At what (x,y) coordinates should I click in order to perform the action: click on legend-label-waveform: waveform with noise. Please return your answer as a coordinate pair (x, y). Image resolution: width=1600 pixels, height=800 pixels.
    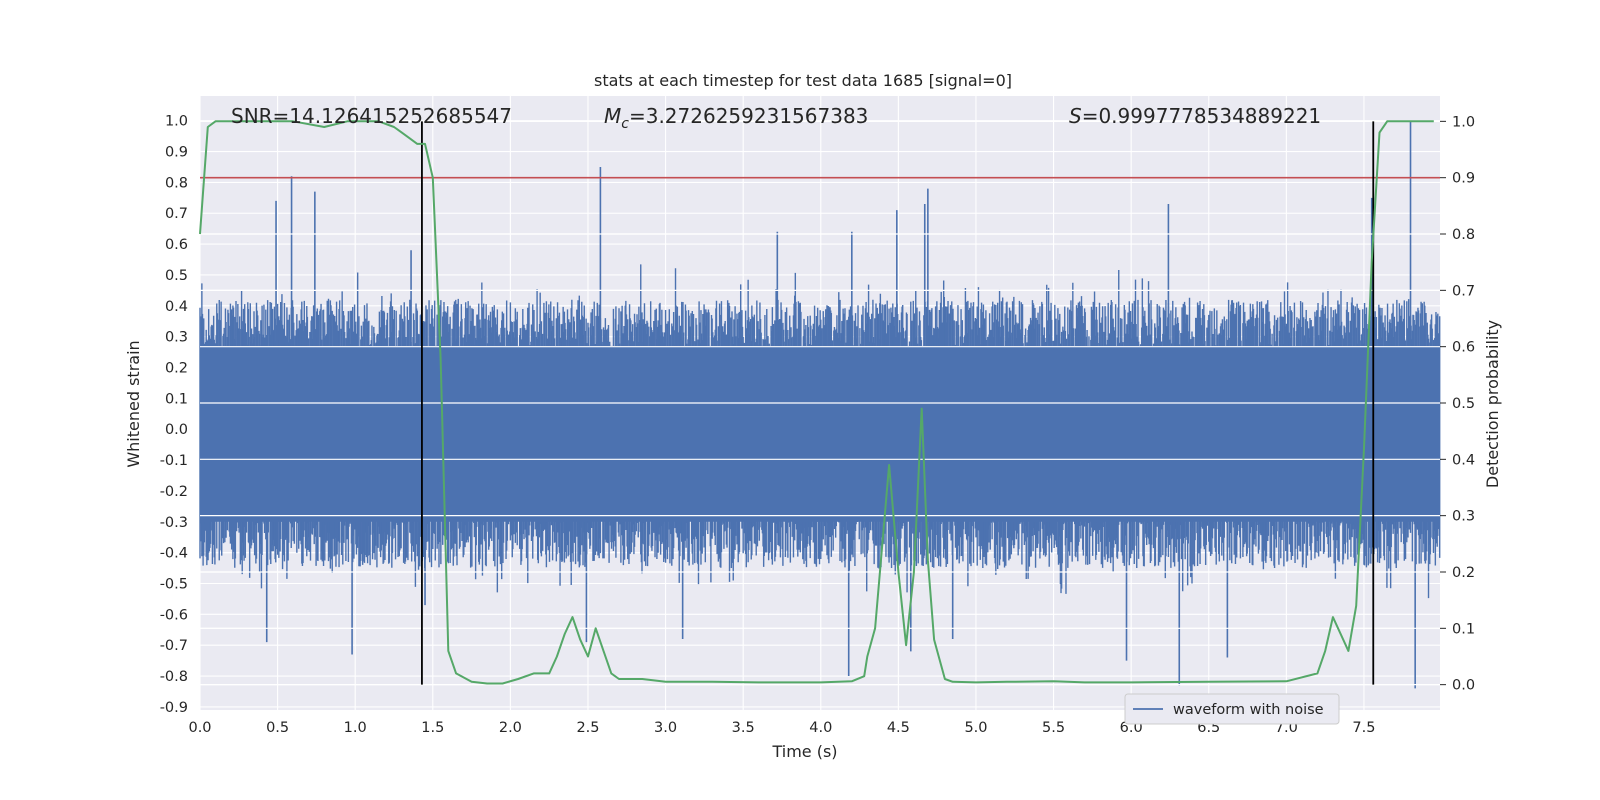
    Looking at the image, I should click on (1248, 710).